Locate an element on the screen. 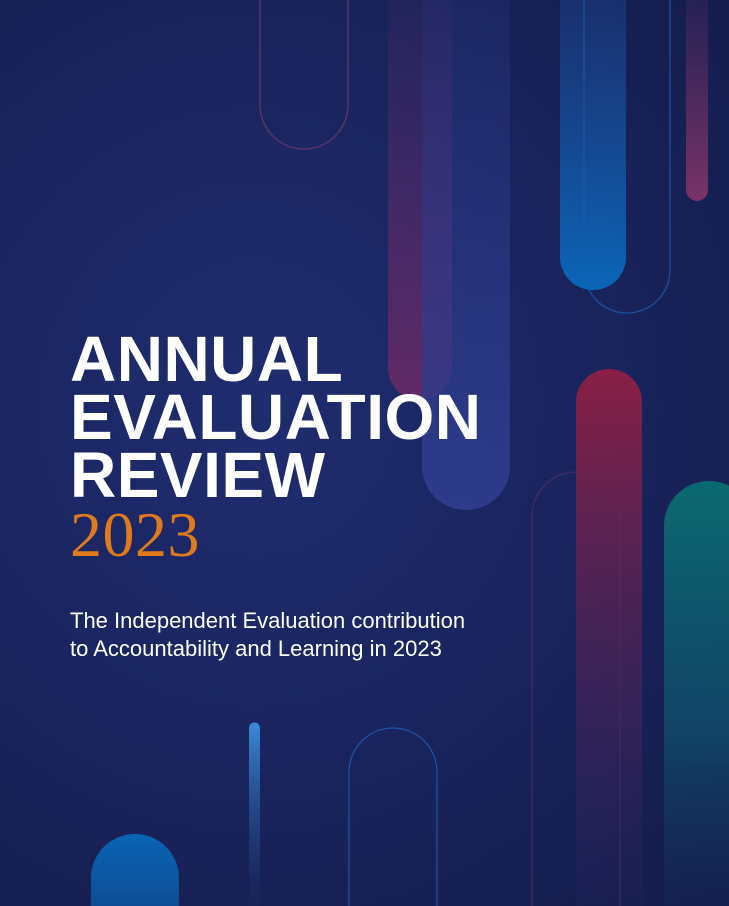  title-line-1: ANNUAL is located at coordinates (207, 359).